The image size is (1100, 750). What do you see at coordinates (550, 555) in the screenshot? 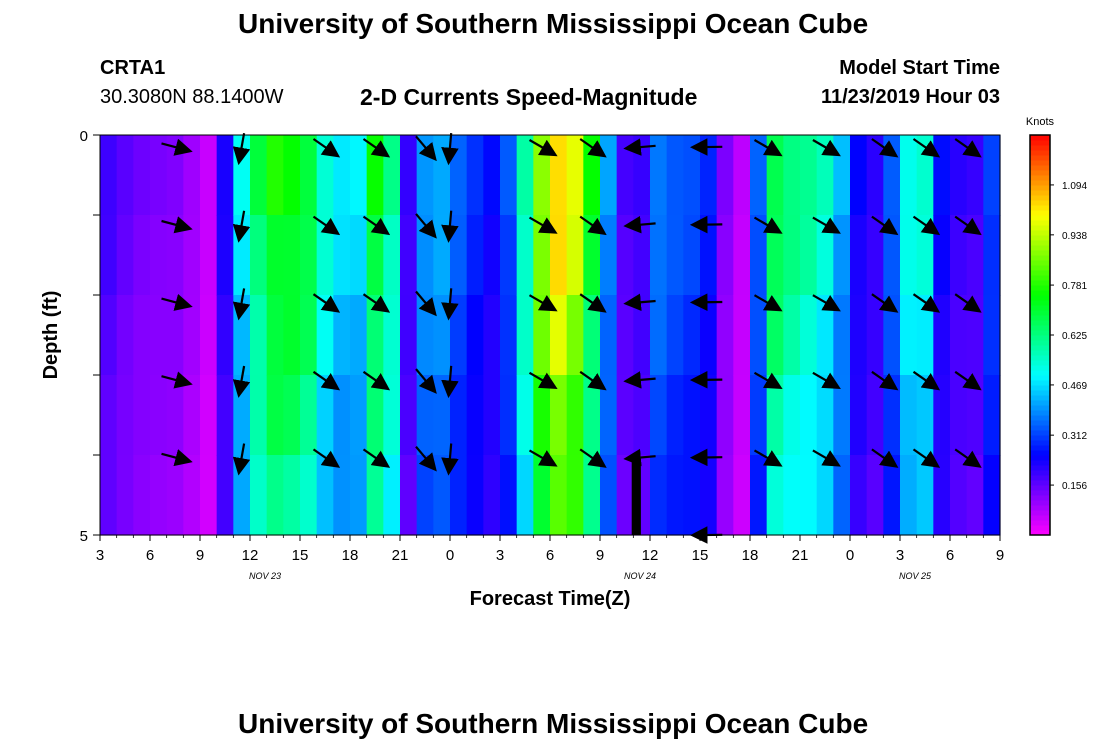
I see `x-tick-label: 6` at bounding box center [550, 555].